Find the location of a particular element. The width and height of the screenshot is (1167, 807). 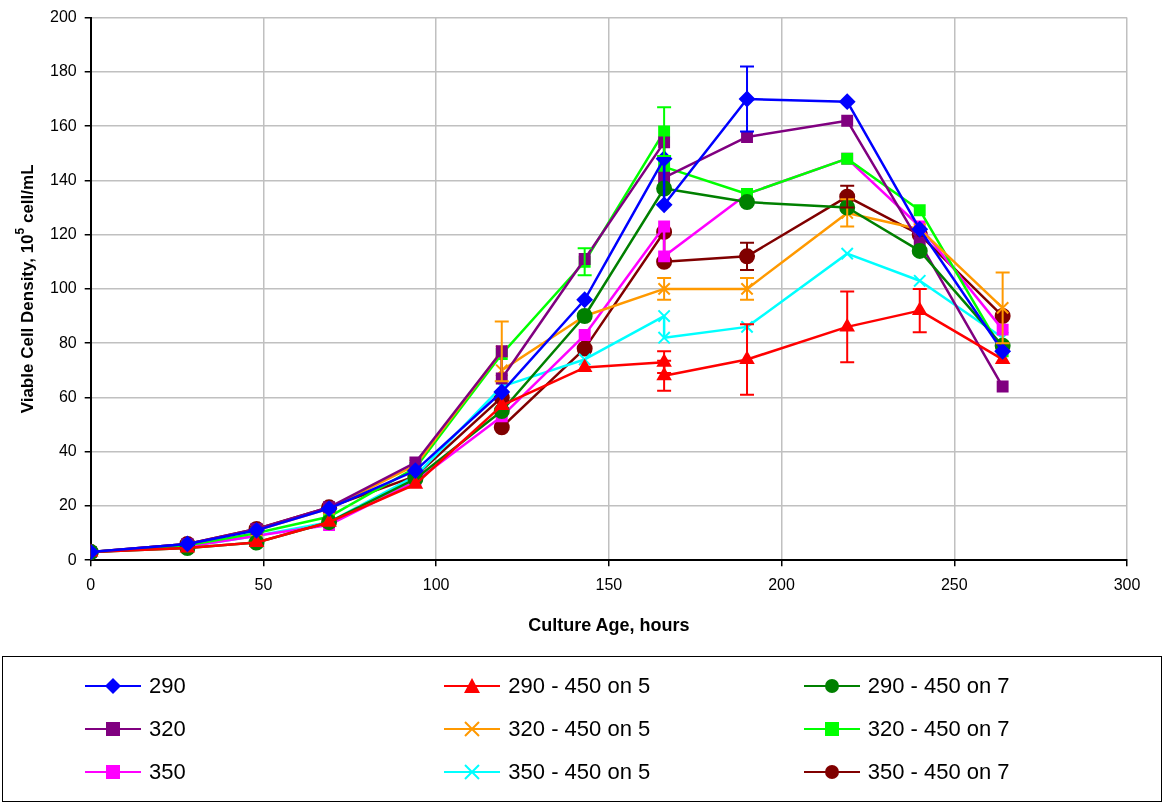

y-tick-label: 180 is located at coordinates (63, 71).